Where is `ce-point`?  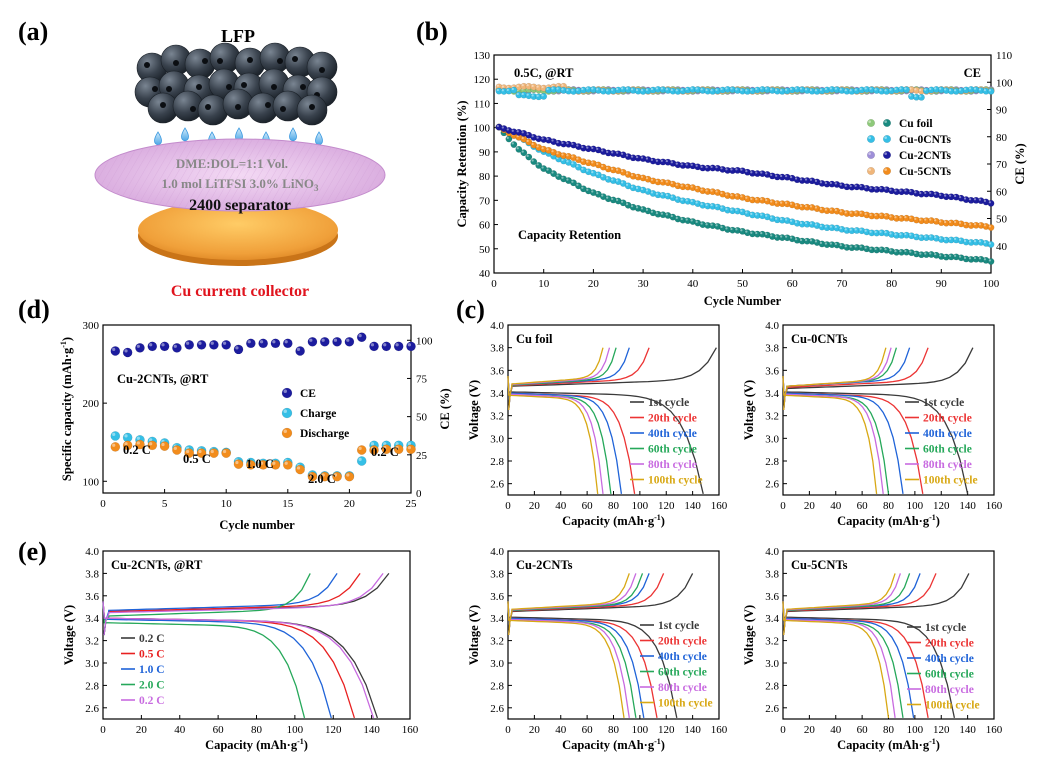 ce-point is located at coordinates (544, 96).